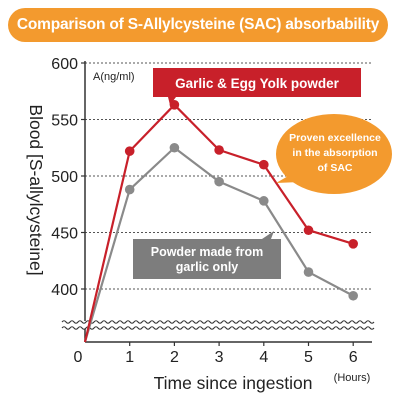 This screenshot has width=403, height=404. What do you see at coordinates (352, 378) in the screenshot?
I see `x-axis-unit: (Hours)` at bounding box center [352, 378].